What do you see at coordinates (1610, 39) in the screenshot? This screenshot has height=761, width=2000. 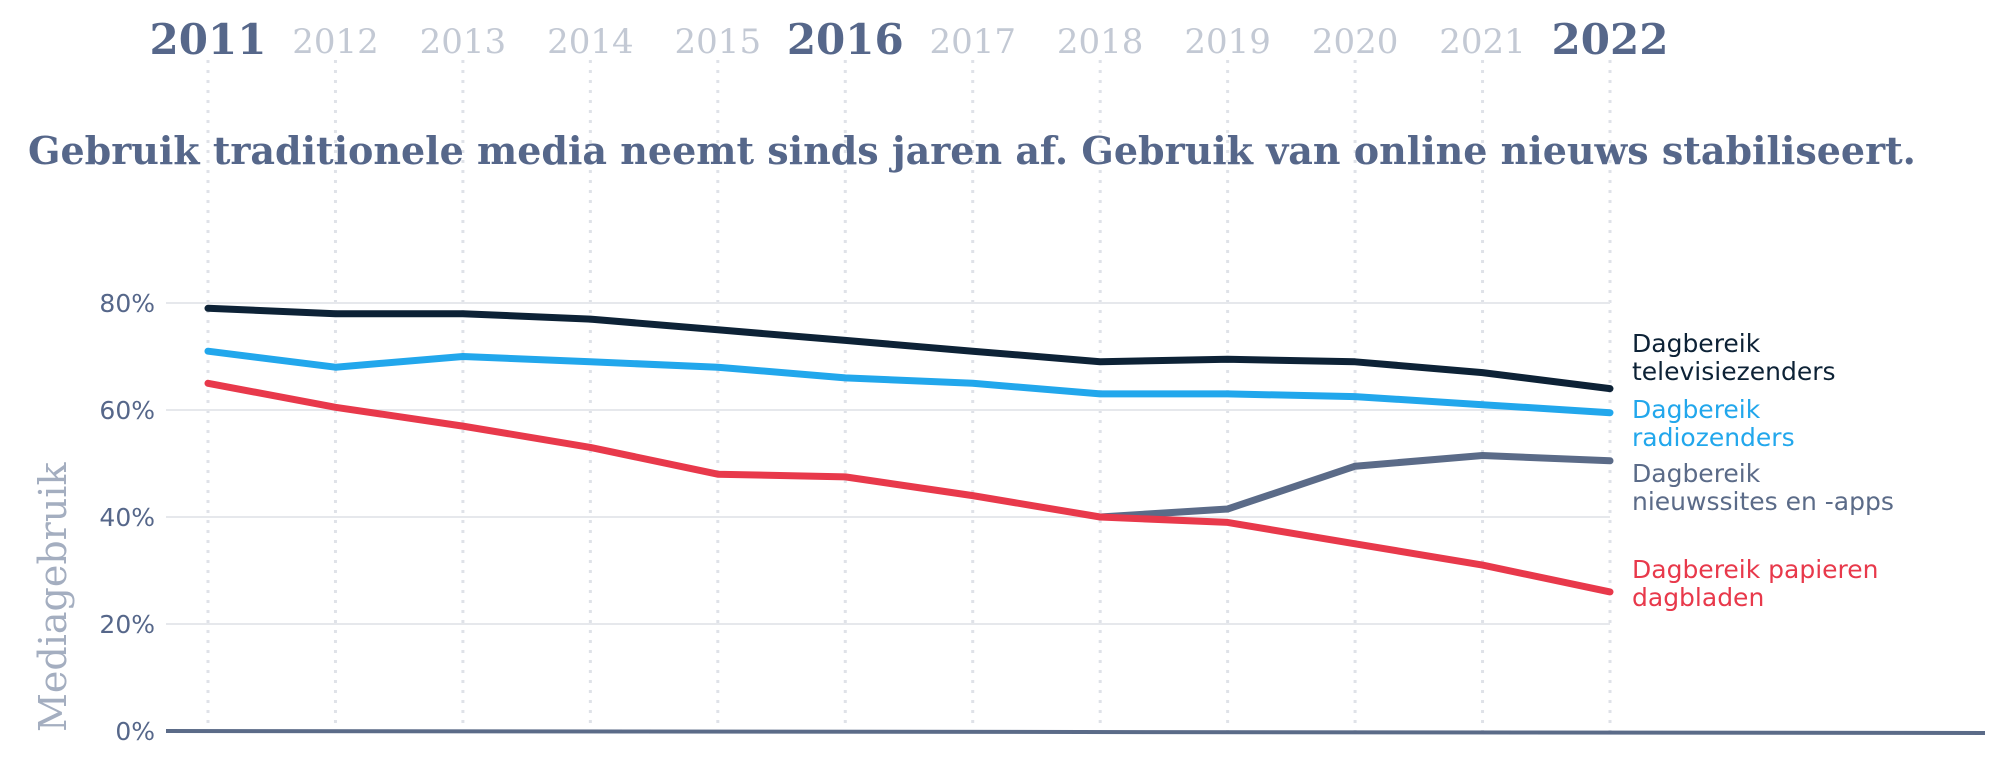 I see `year-tab-2022: 2022` at bounding box center [1610, 39].